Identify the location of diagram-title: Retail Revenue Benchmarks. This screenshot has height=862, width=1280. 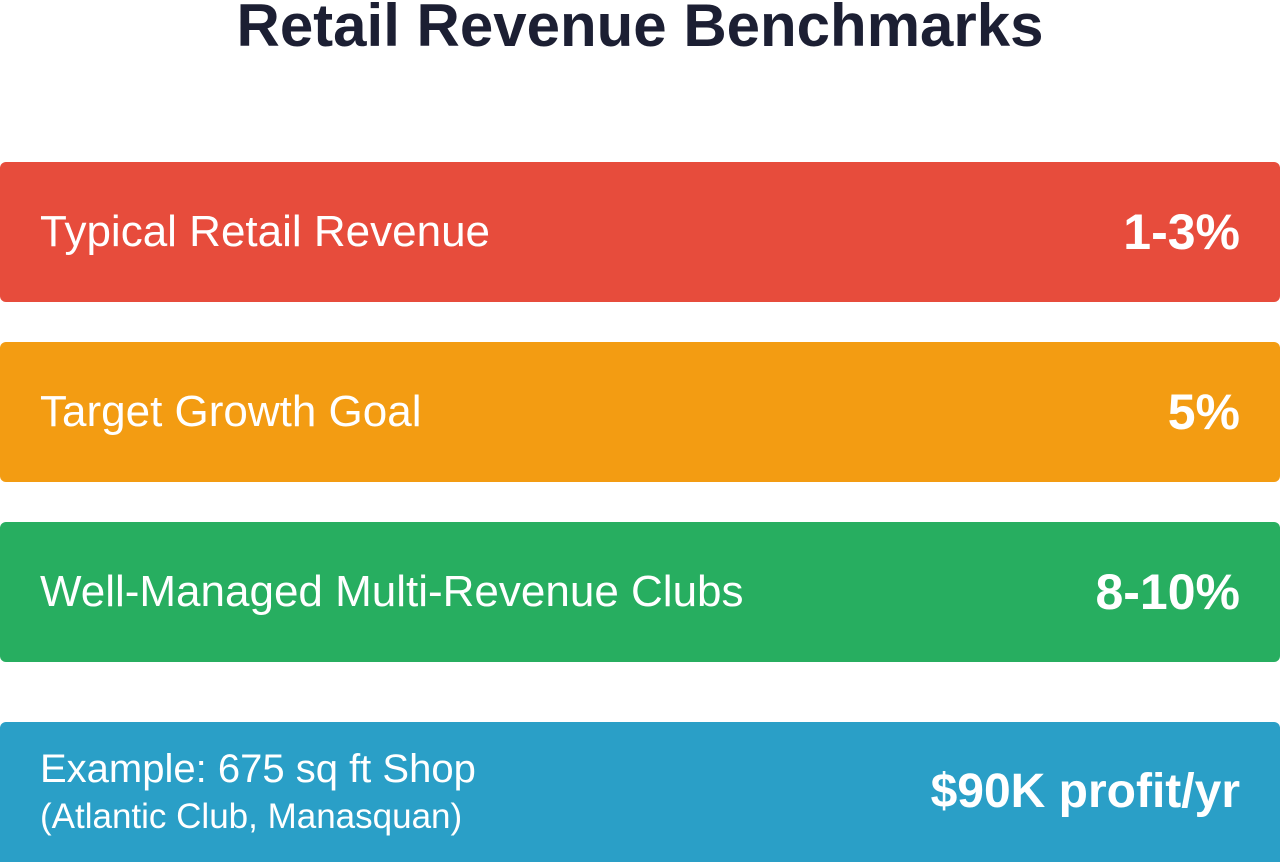
(640, 29).